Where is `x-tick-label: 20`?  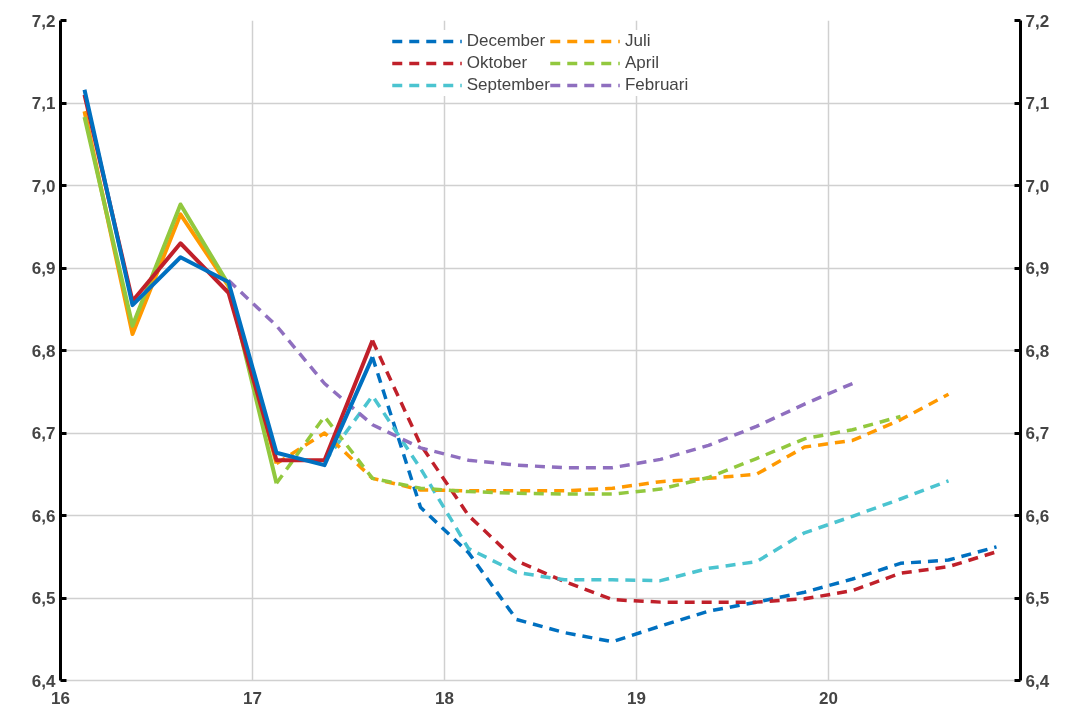
x-tick-label: 20 is located at coordinates (828, 698).